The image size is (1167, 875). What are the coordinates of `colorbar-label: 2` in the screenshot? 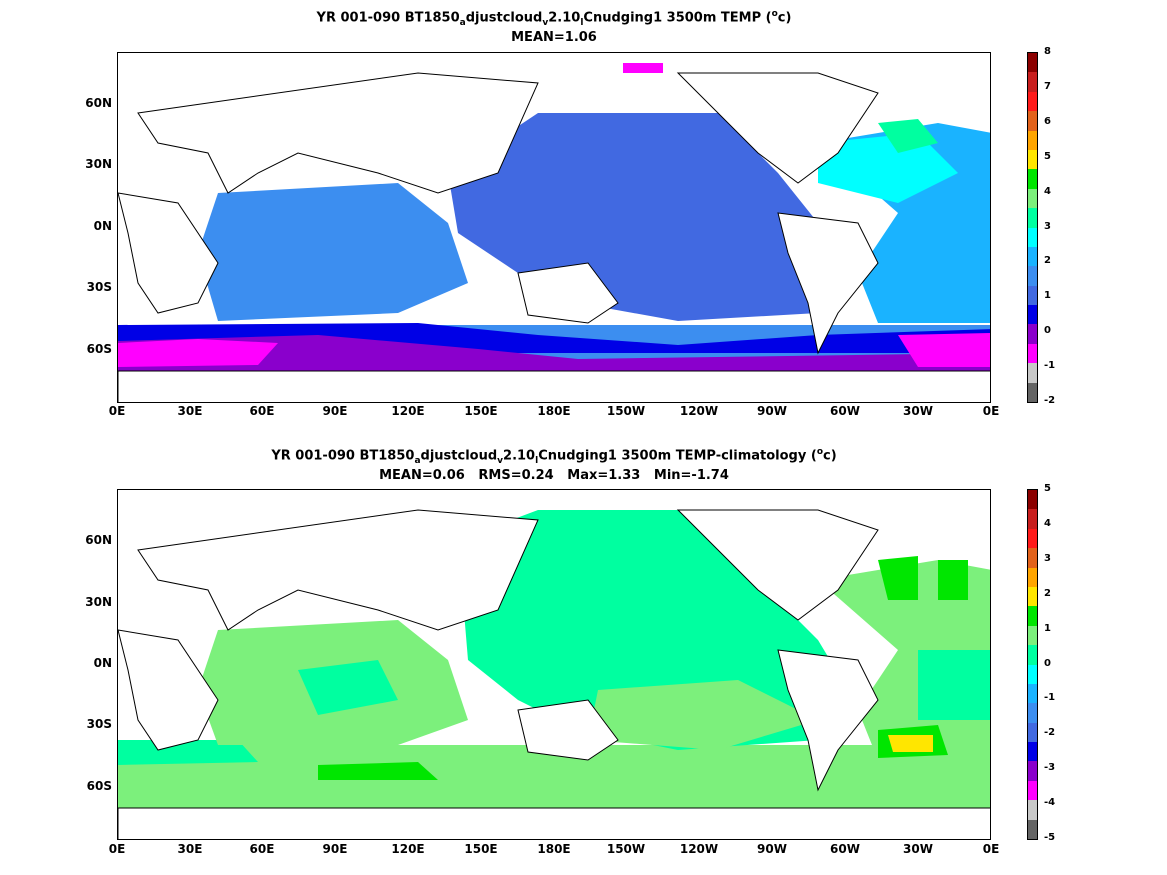 It's located at (1047, 261).